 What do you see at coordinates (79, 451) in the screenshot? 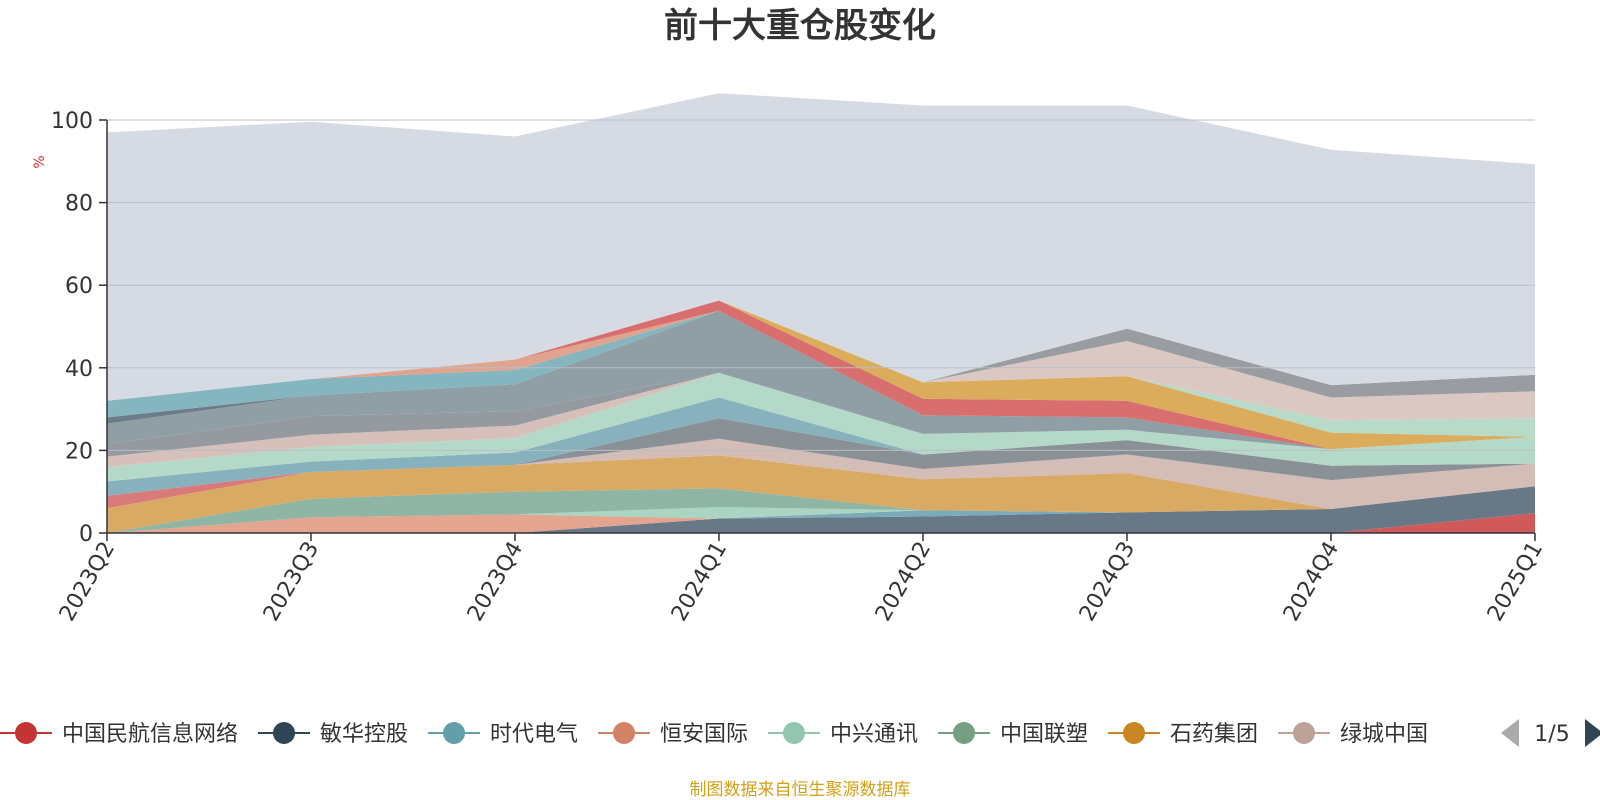
I see `y-tick-label-1: 20` at bounding box center [79, 451].